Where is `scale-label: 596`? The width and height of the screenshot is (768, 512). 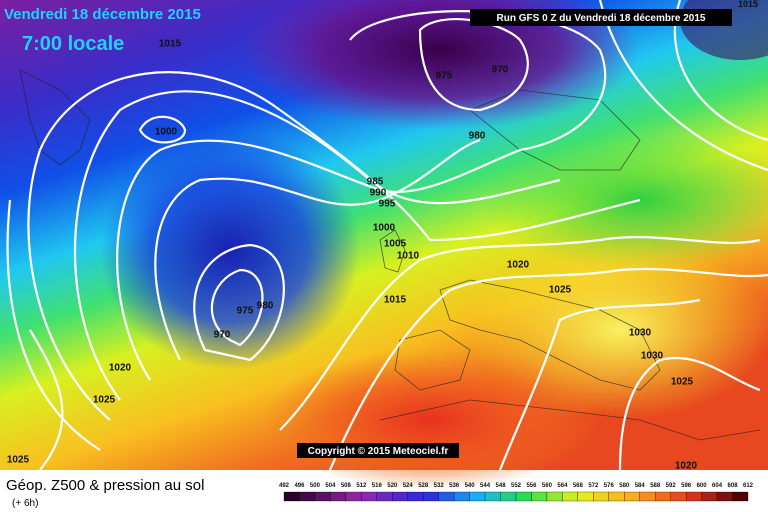
scale-label: 596 is located at coordinates (686, 486).